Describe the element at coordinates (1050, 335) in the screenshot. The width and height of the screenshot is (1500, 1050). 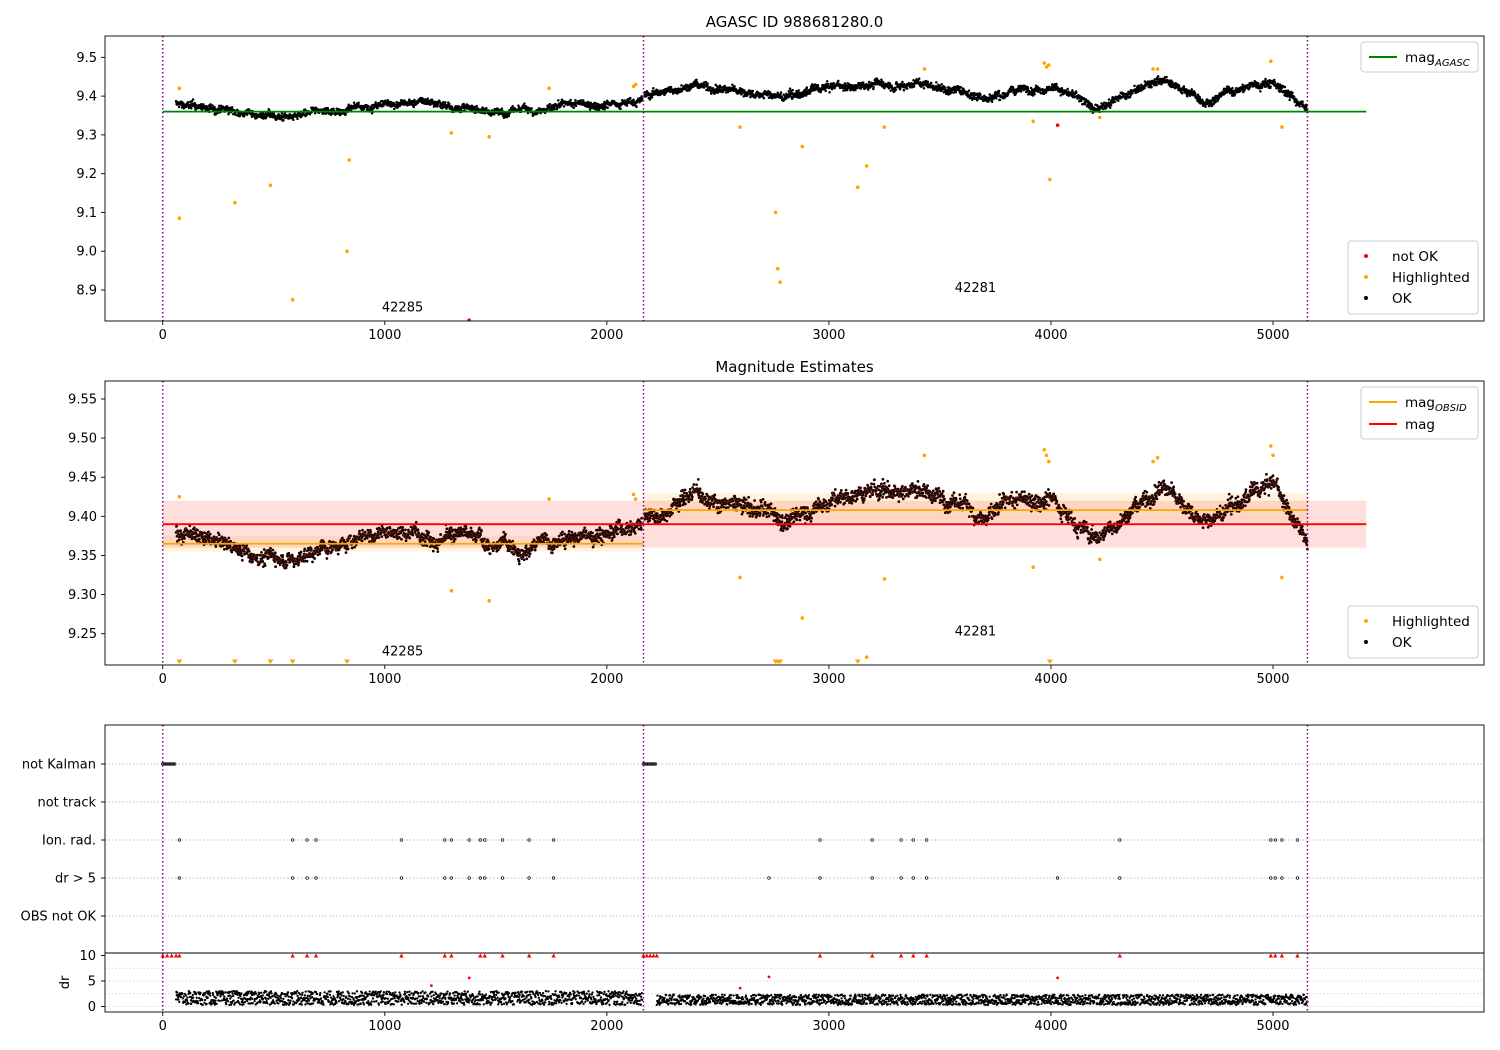
I see `panel-0-xtick-label-4: 4000` at that location.